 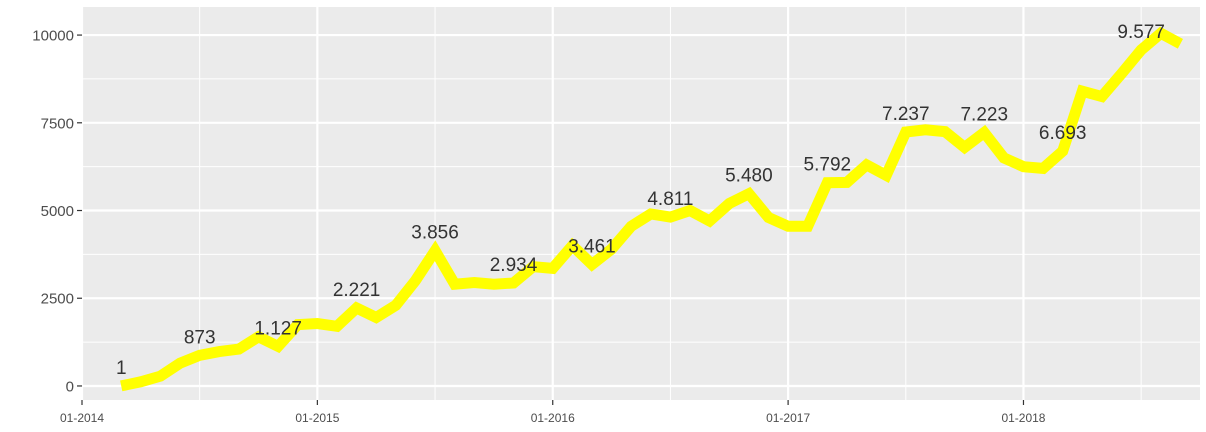 I want to click on y-tick-label: 10000, so click(x=53, y=36).